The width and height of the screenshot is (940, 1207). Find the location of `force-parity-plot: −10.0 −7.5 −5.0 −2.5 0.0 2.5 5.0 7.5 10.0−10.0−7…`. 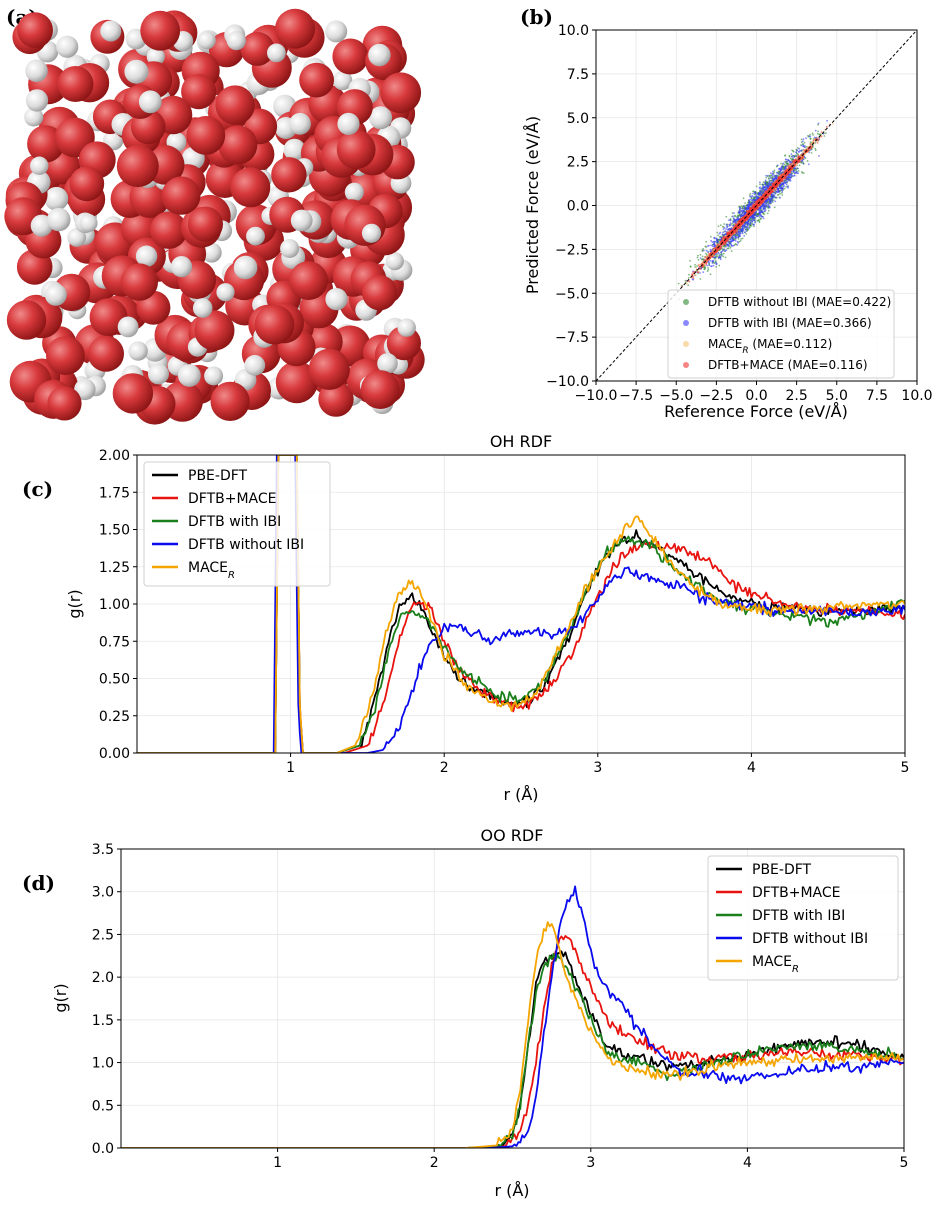

force-parity-plot: −10.0 −7.5 −5.0 −2.5 0.0 2.5 5.0 7.5 10.0−10.0−7… is located at coordinates (728, 222).